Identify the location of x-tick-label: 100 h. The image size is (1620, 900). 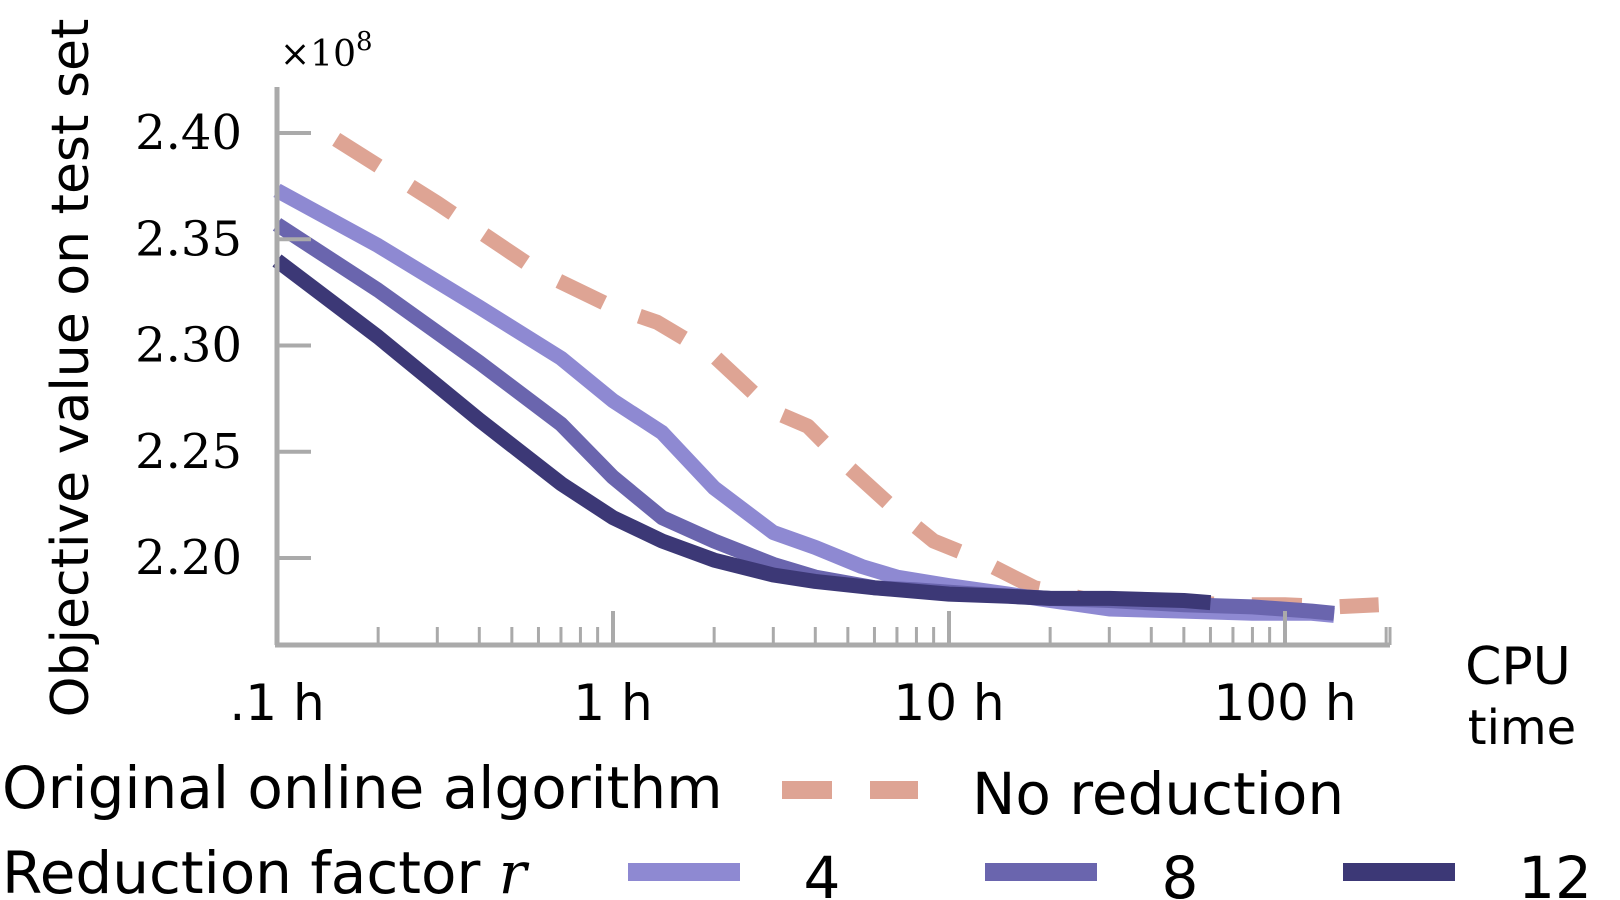
(1284, 703).